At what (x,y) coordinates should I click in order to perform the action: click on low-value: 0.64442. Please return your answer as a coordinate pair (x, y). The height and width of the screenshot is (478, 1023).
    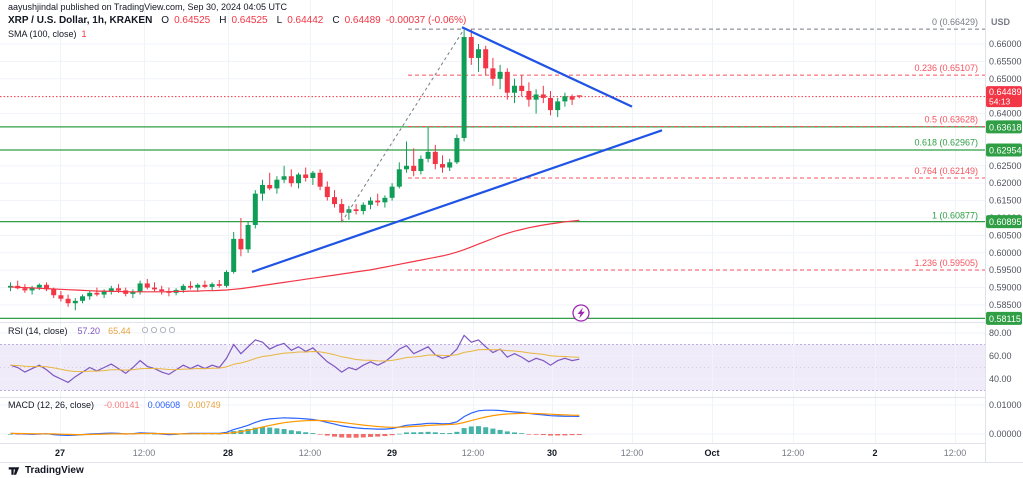
    Looking at the image, I should click on (305, 20).